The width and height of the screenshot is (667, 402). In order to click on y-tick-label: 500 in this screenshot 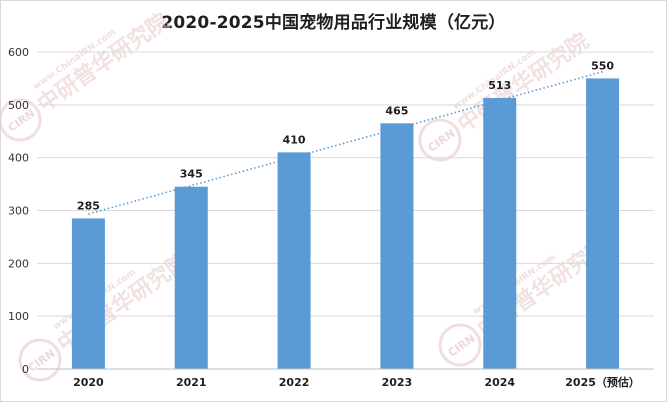, I will do `click(18, 105)`.